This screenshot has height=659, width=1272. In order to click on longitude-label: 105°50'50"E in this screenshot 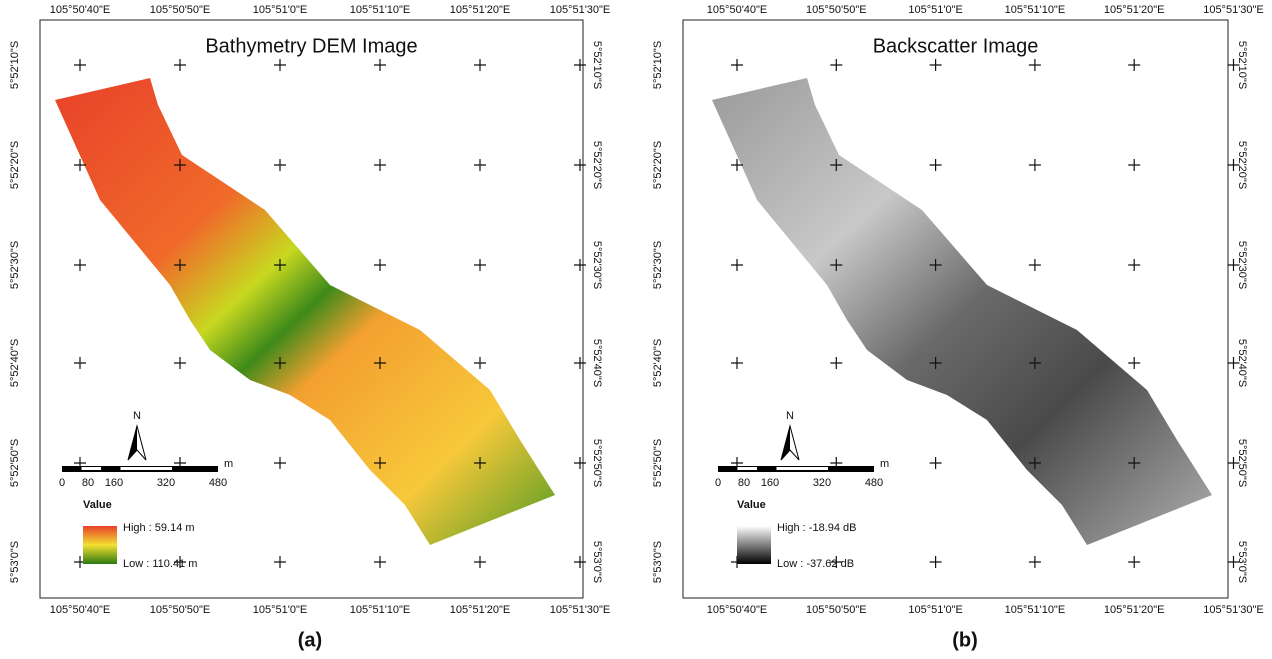, I will do `click(180, 610)`.